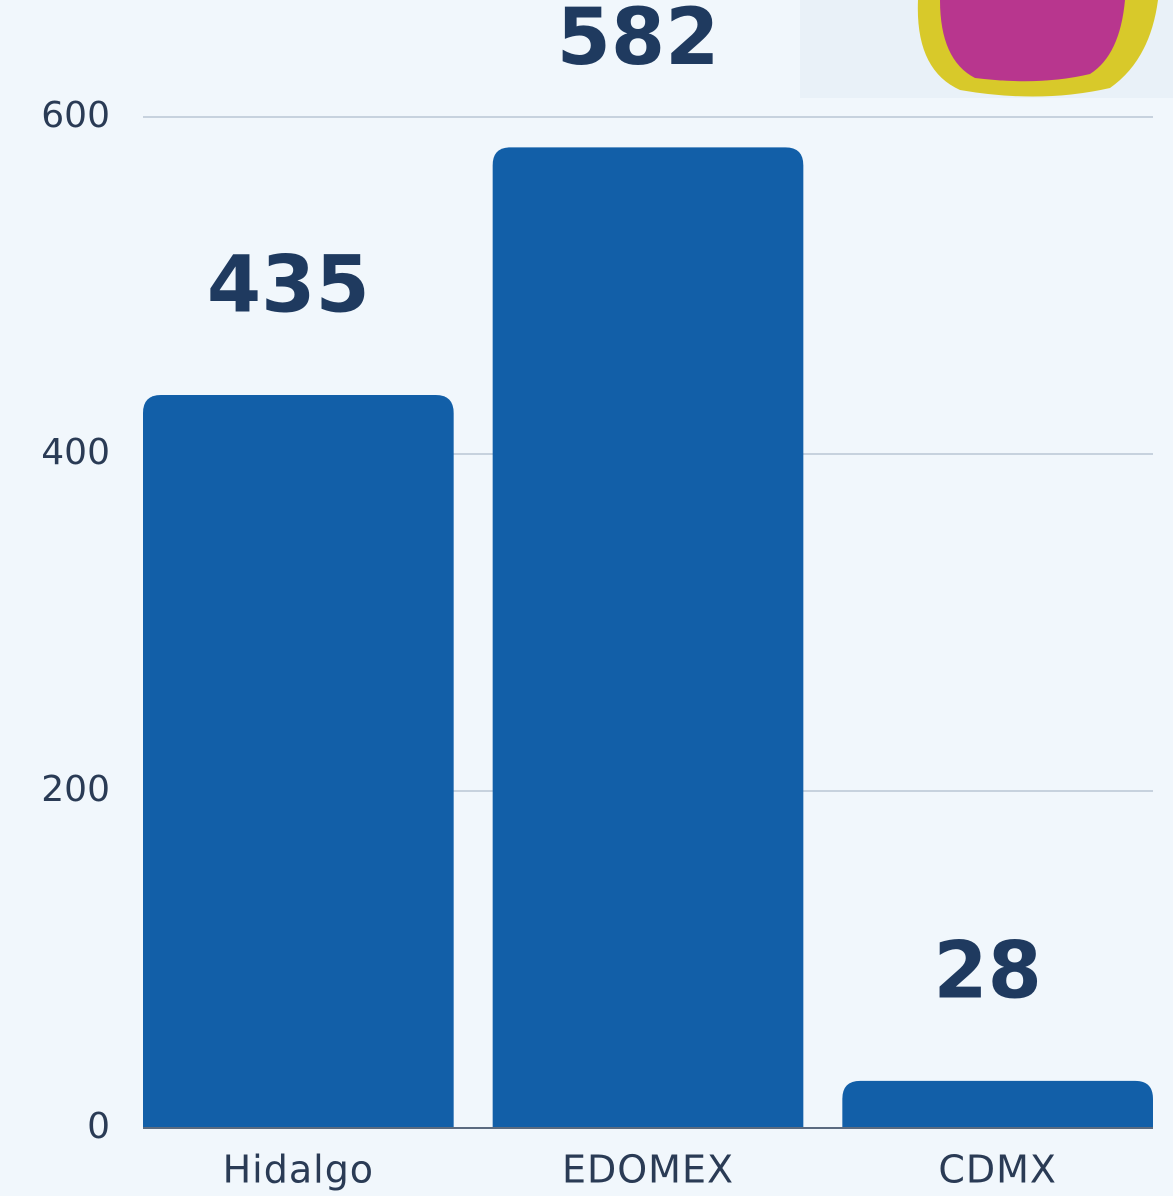  What do you see at coordinates (288, 286) in the screenshot?
I see `data-label: 435` at bounding box center [288, 286].